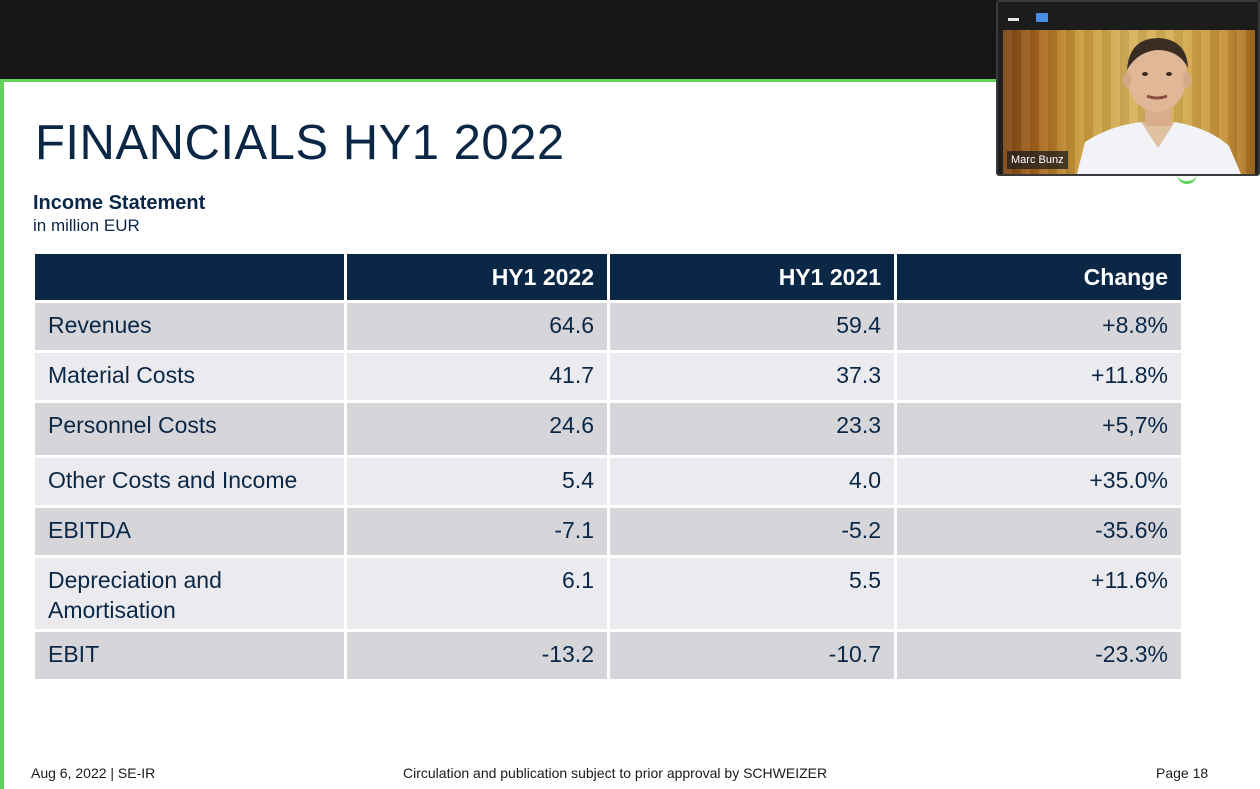 The width and height of the screenshot is (1260, 789). Describe the element at coordinates (477, 376) in the screenshot. I see `value-hy1-2022: 41.7` at that location.